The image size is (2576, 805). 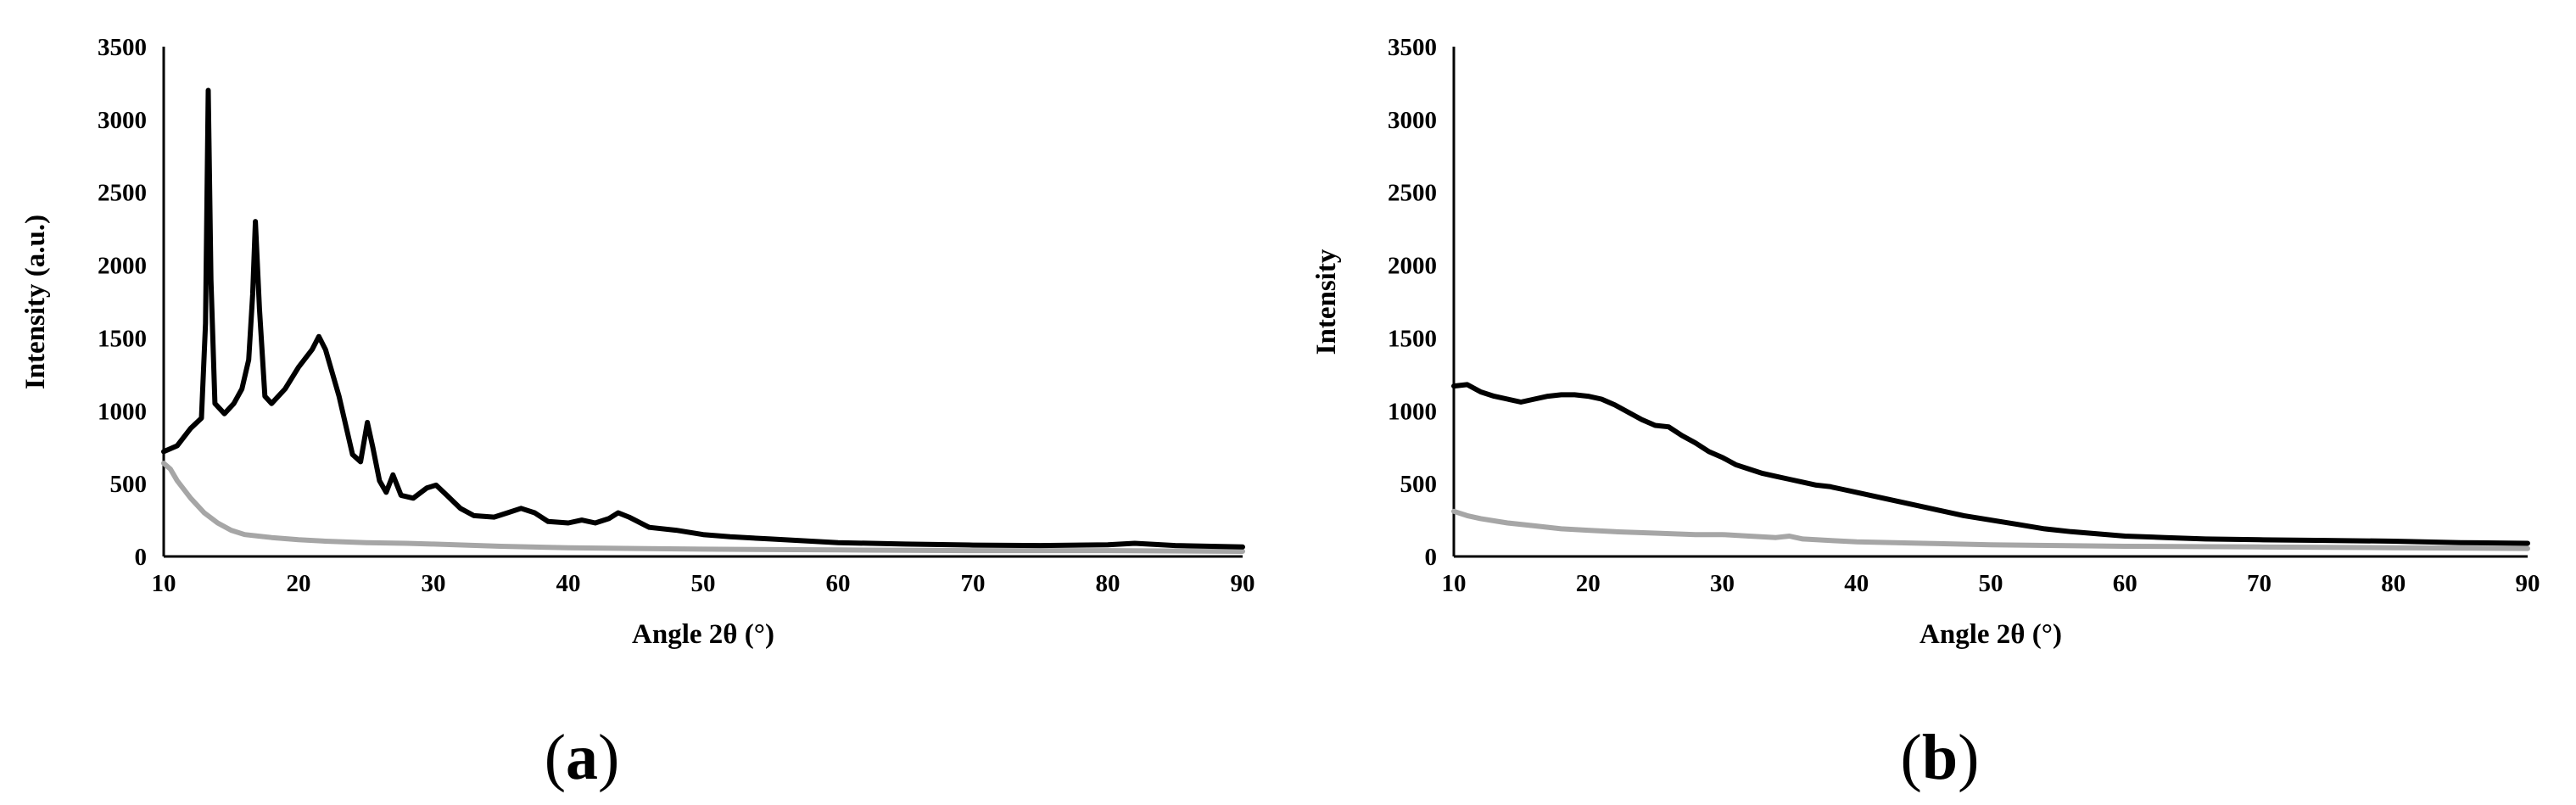 I want to click on panel-letter: a, so click(x=582, y=757).